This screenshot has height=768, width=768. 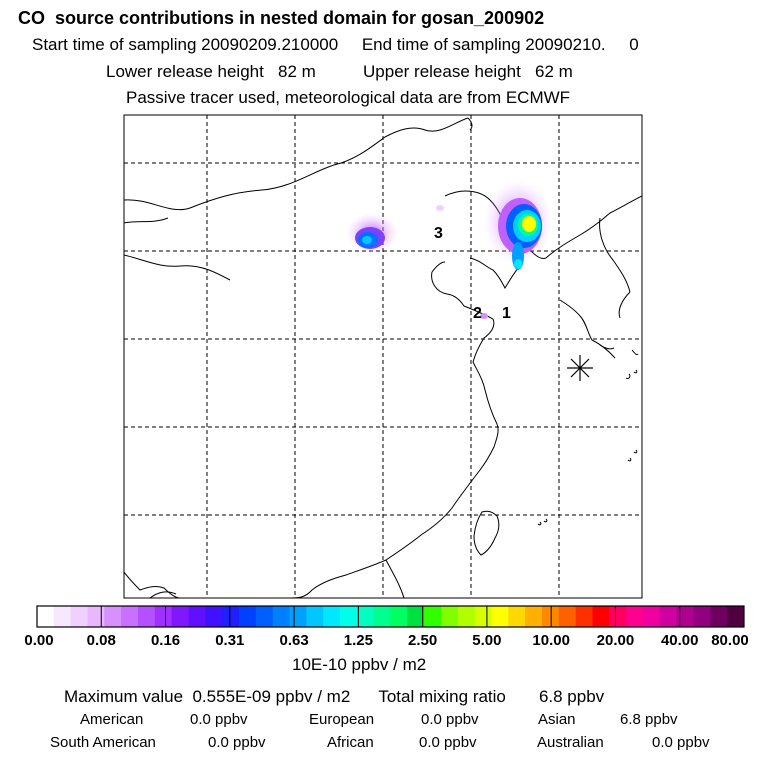 What do you see at coordinates (616, 640) in the screenshot?
I see `colorbar-tick-label: 20.00` at bounding box center [616, 640].